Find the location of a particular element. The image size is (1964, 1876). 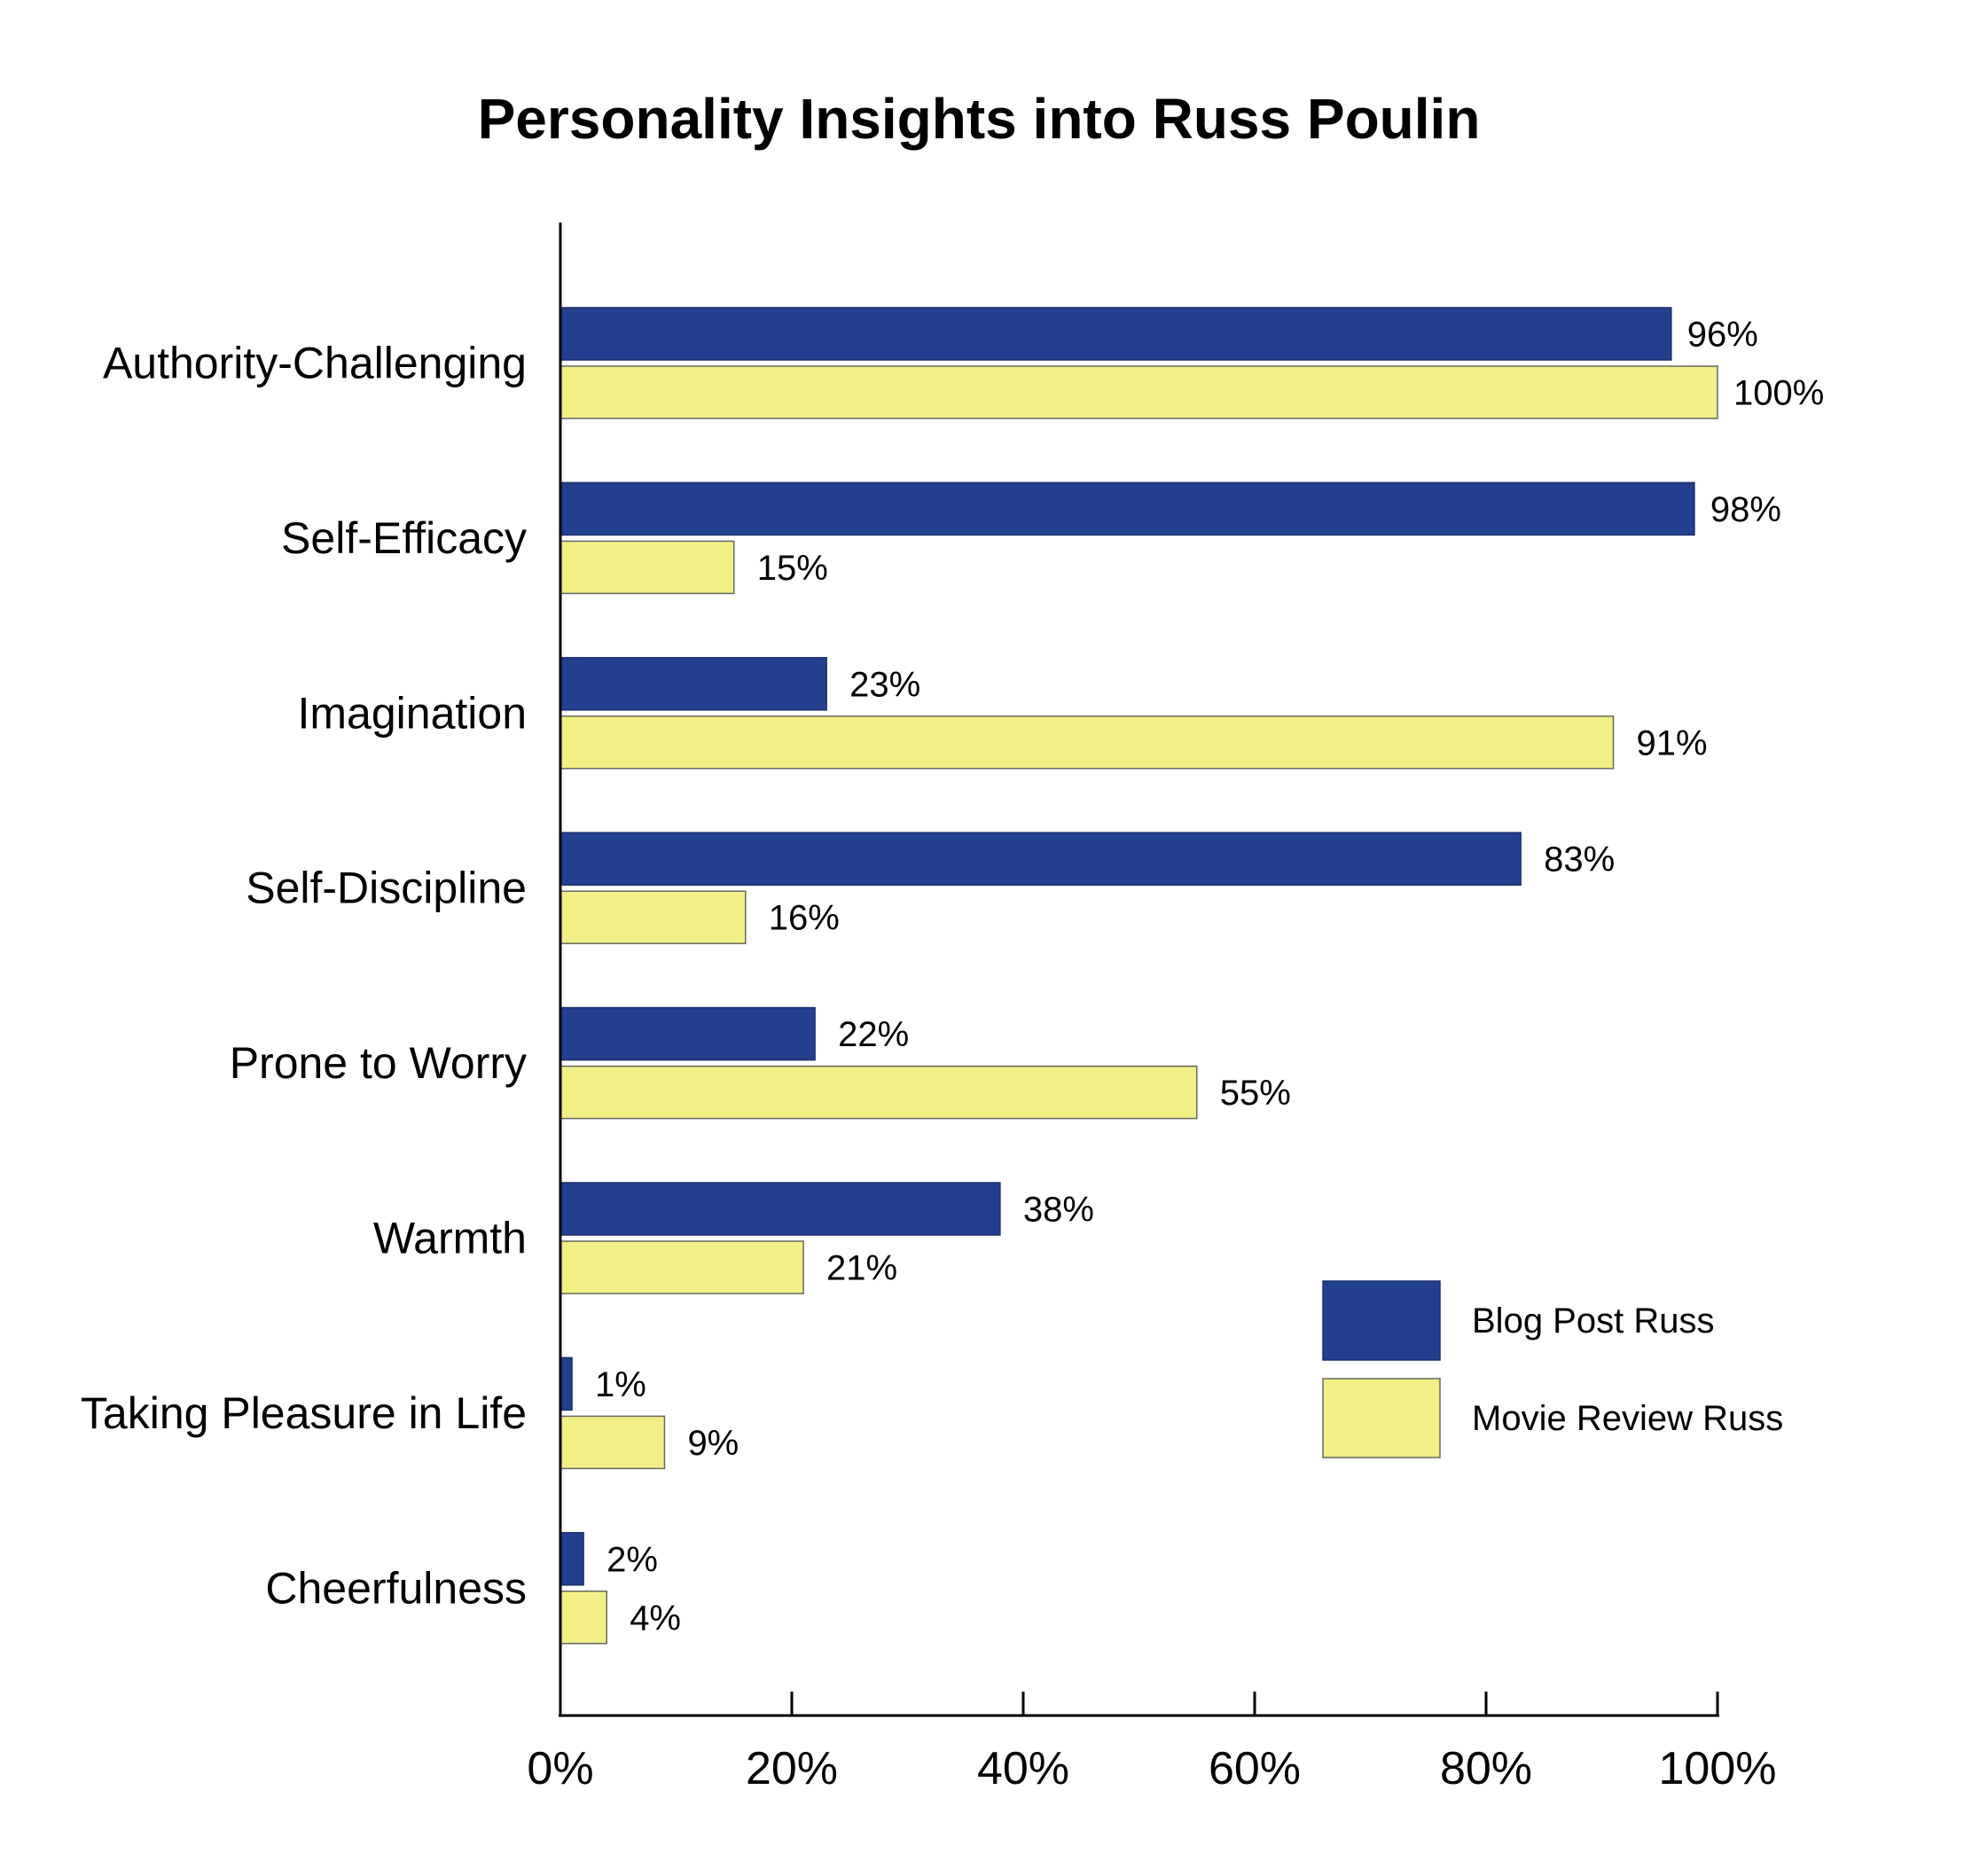

category-label: Warmth is located at coordinates (450, 1238).